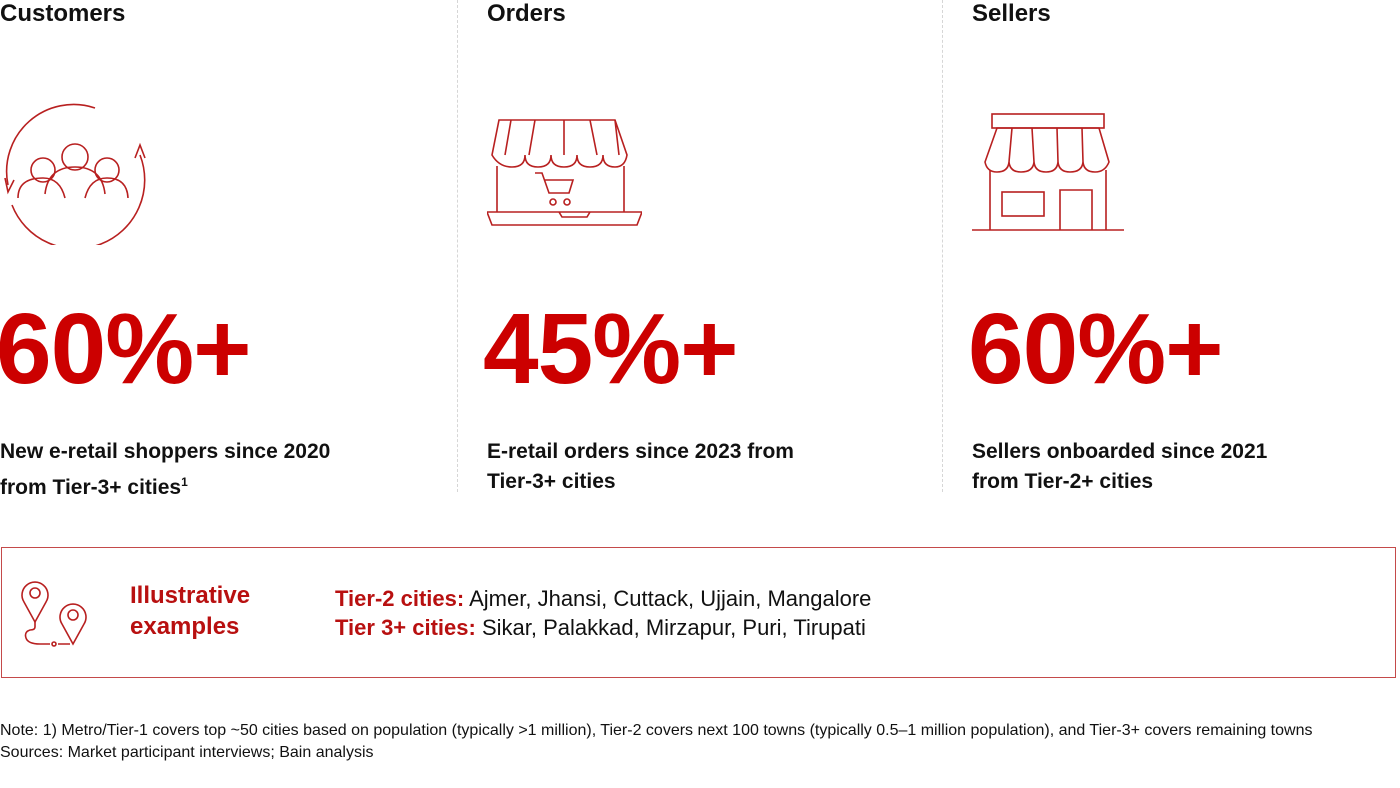 This screenshot has height=788, width=1400. What do you see at coordinates (551, 481) in the screenshot?
I see `desc-line: Tier-3+ cities` at bounding box center [551, 481].